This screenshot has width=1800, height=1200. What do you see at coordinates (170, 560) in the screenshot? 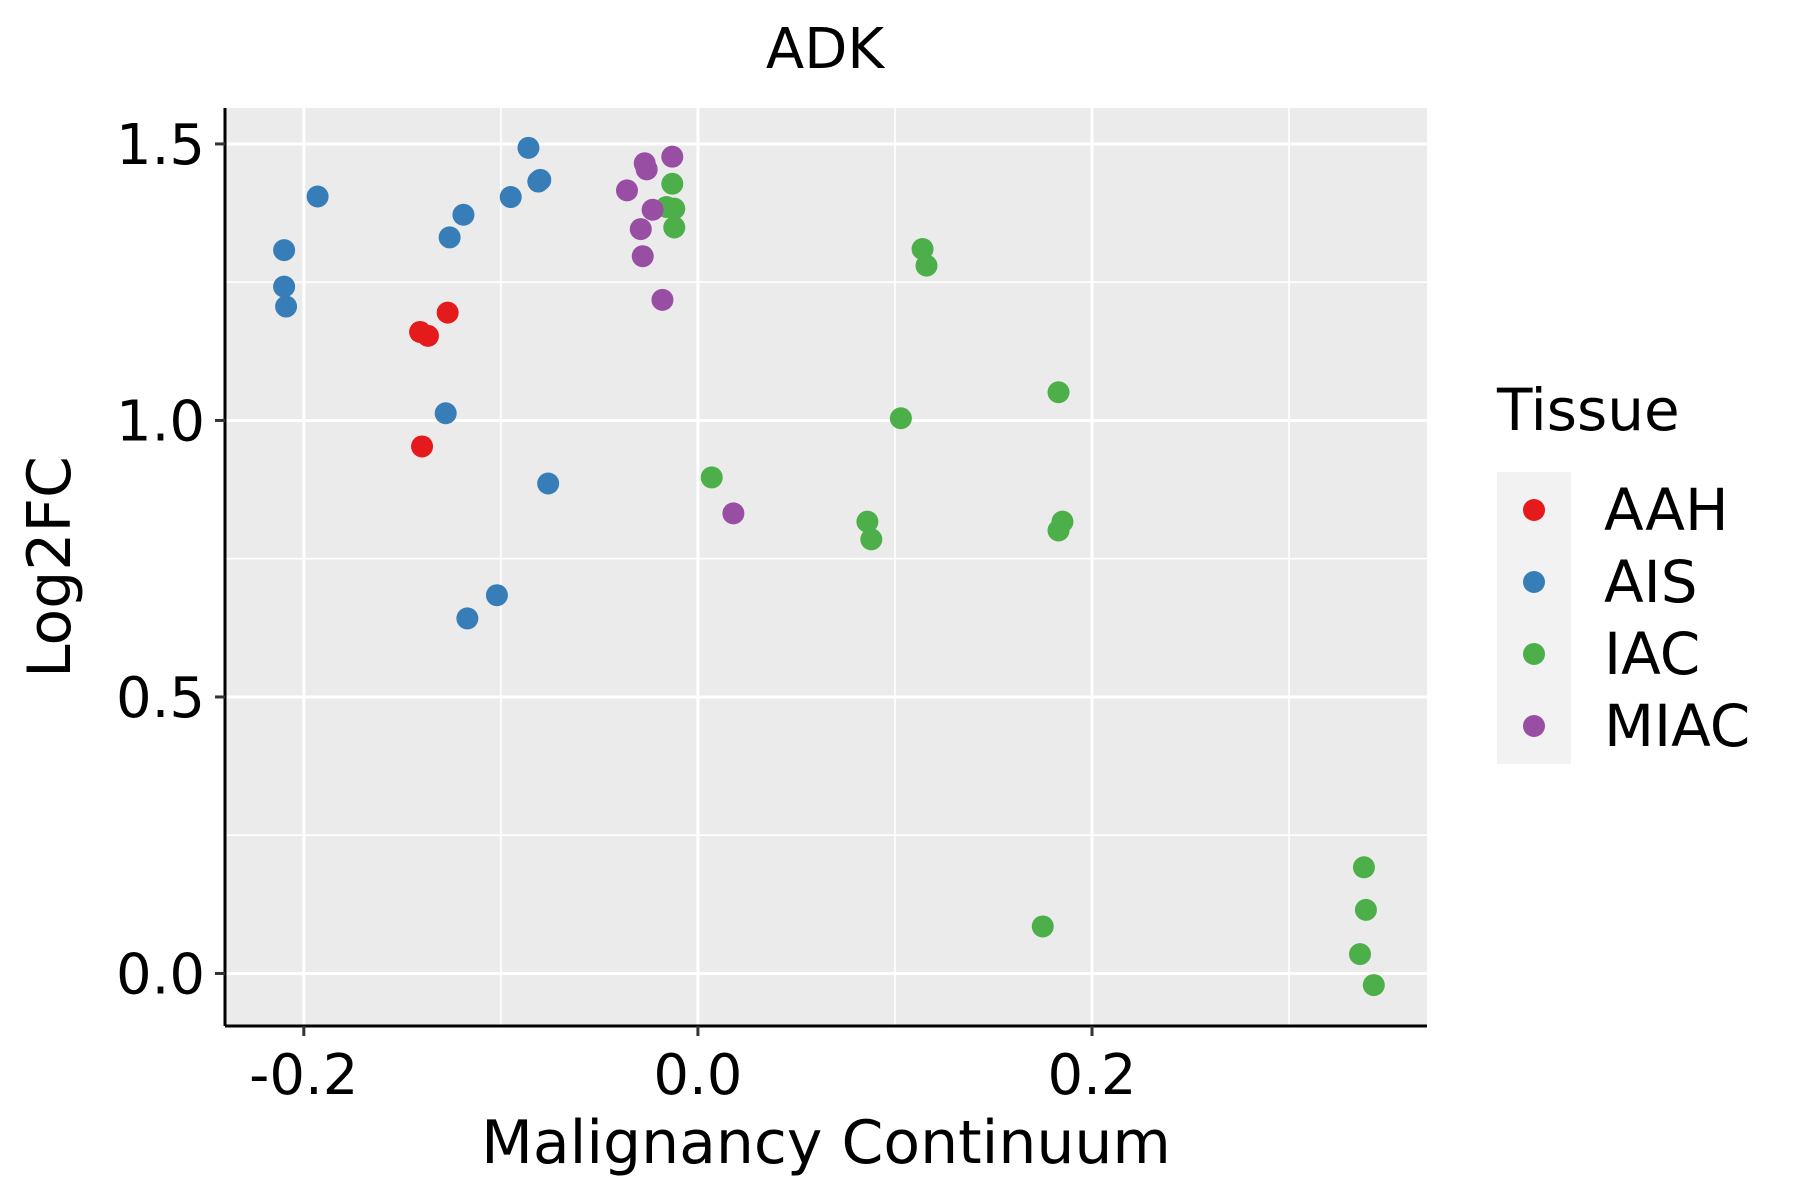
I see `y-axis-ticks: 0.0 0.5 1.0 1.5` at bounding box center [170, 560].